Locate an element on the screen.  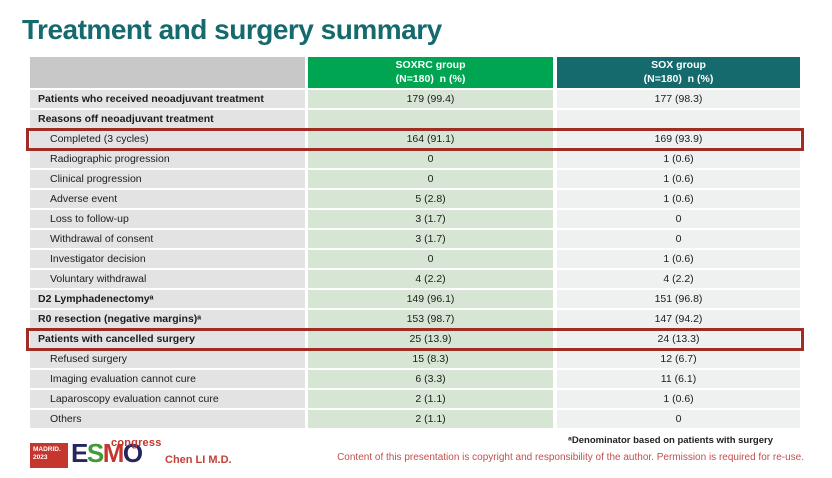
soxrc-value: 164 (91.1) is located at coordinates (430, 139).